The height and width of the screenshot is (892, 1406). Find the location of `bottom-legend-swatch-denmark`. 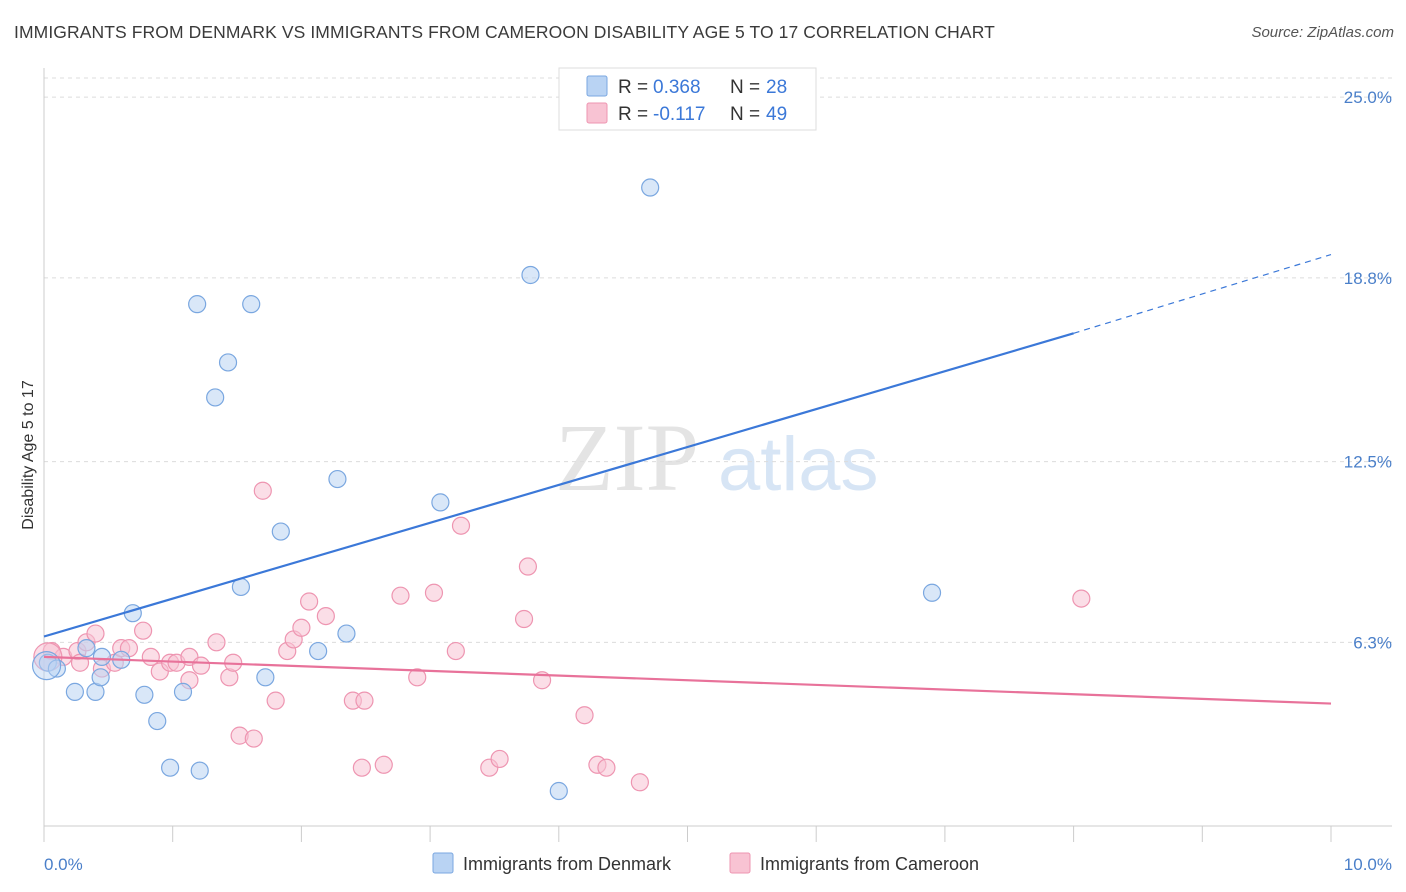

bottom-legend-swatch-denmark is located at coordinates (443, 863).